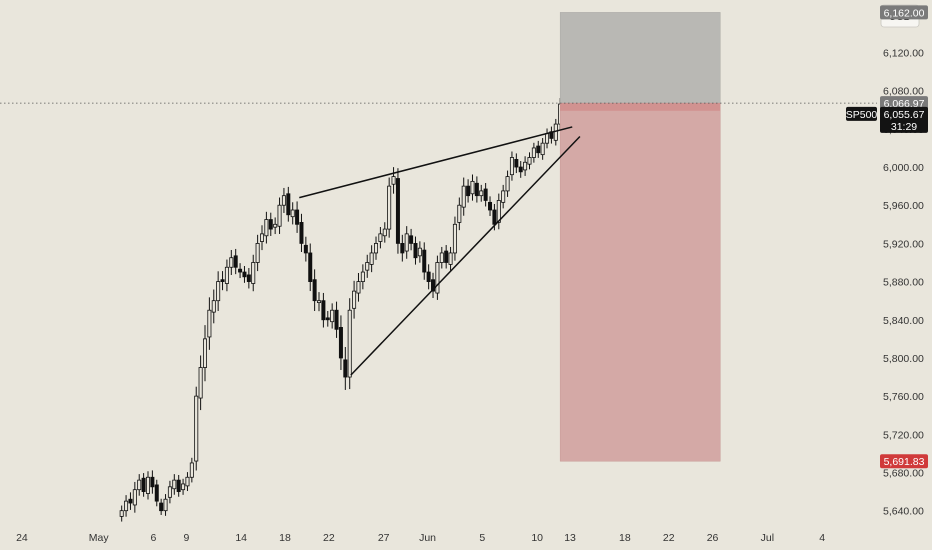 This screenshot has width=932, height=550. What do you see at coordinates (903, 435) in the screenshot?
I see `price-tick-label: 5,720.00` at bounding box center [903, 435].